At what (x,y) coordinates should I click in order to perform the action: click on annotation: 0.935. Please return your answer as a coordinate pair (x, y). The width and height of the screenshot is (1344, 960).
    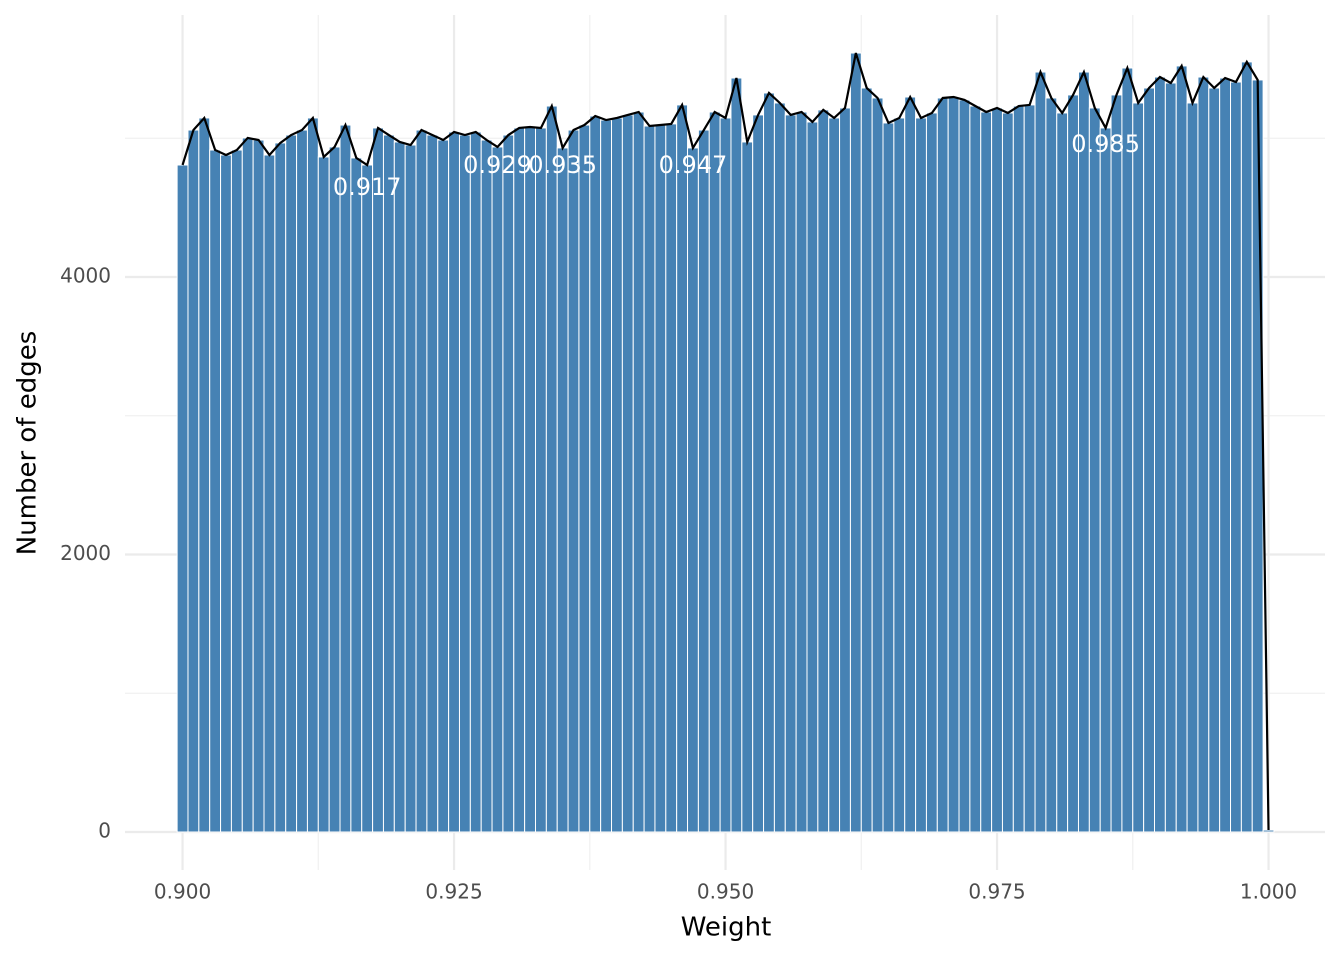
    Looking at the image, I should click on (562, 165).